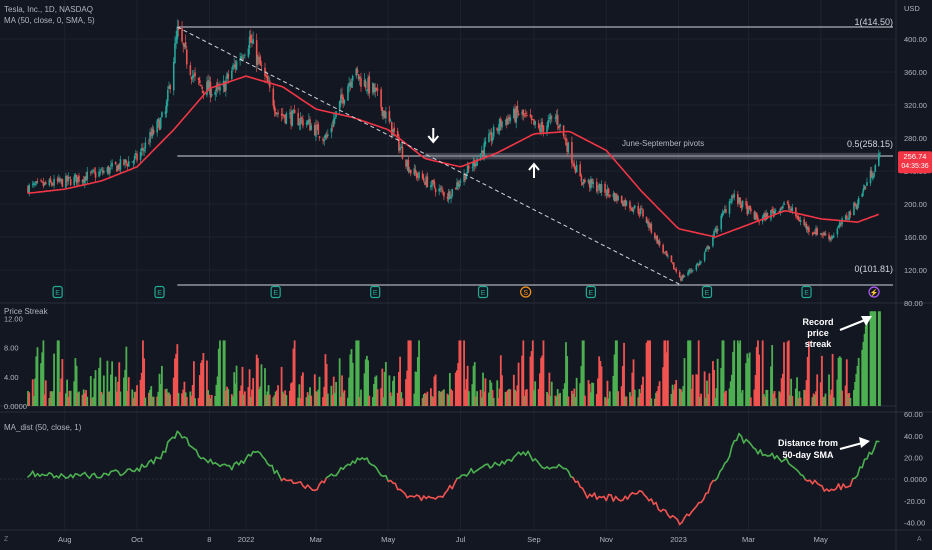 The image size is (932, 550). I want to click on news-flag: ⚡, so click(874, 292).